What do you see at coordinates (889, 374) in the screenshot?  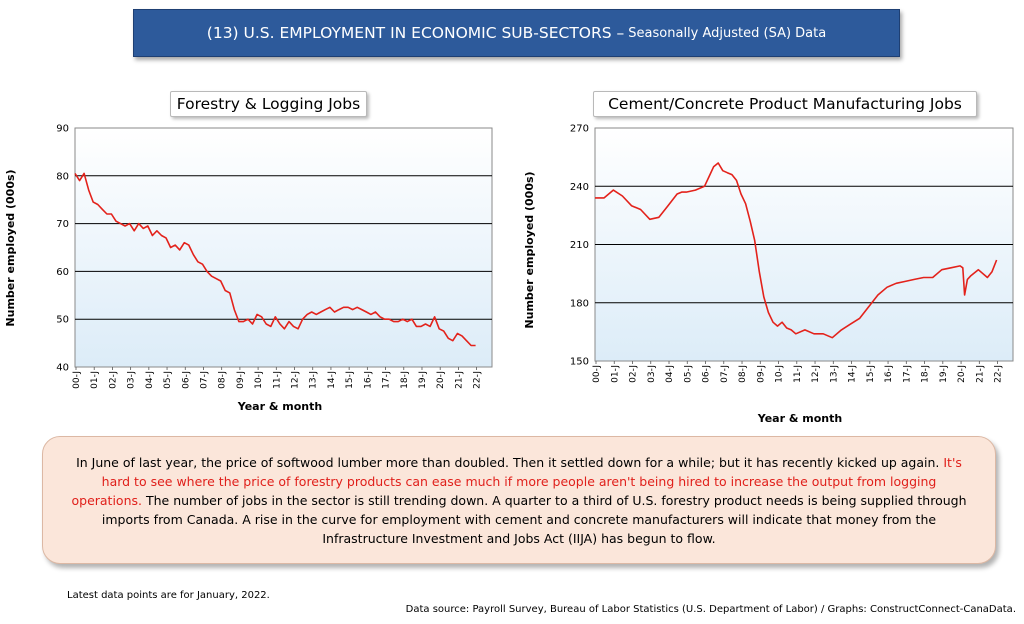 I see `cement-x-tick-label: 16-J` at bounding box center [889, 374].